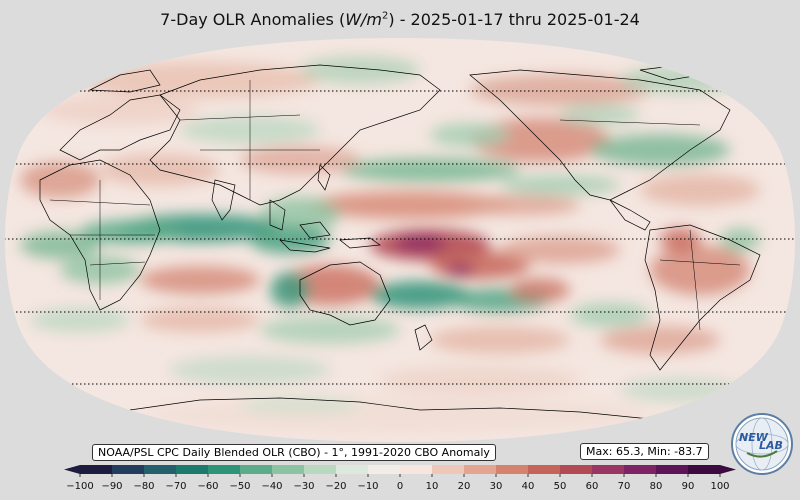  Describe the element at coordinates (111, 486) in the screenshot. I see `colorbar-tick-label: −90` at that location.